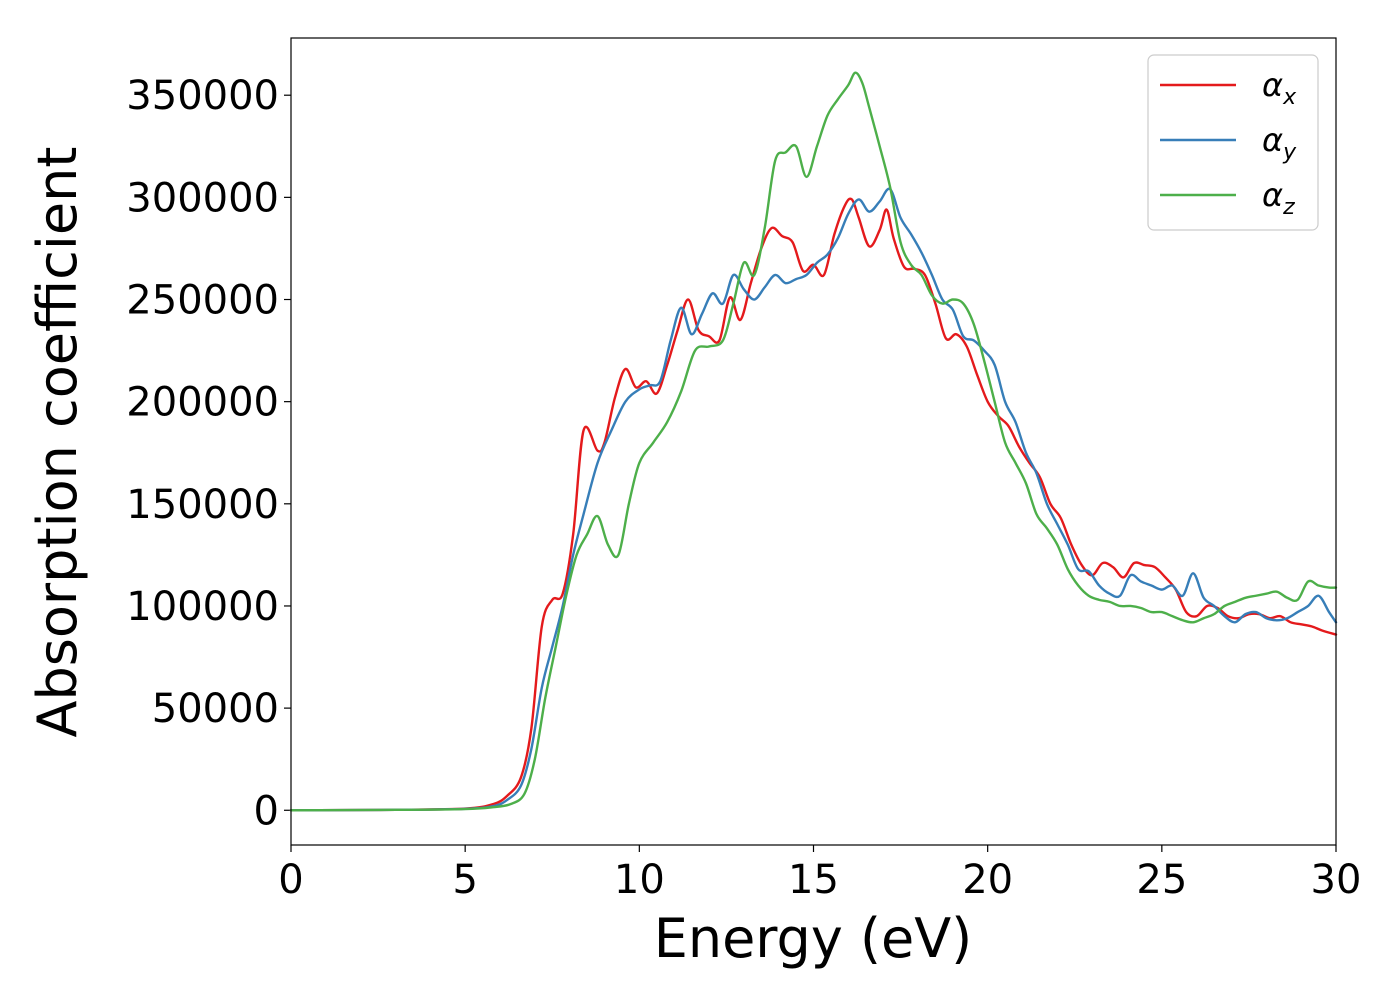 The image size is (1400, 1000). Describe the element at coordinates (464, 880) in the screenshot. I see `x-tick-label: 5` at that location.